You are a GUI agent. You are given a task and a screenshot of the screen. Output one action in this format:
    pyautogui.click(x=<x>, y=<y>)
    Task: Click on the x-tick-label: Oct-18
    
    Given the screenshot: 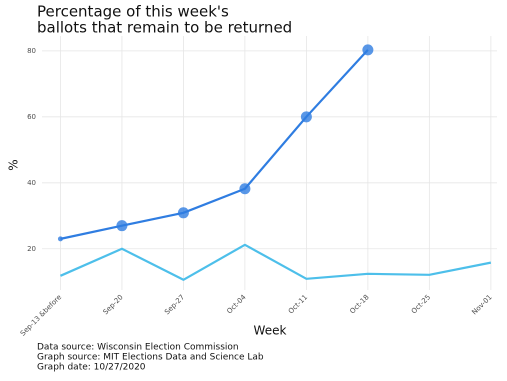 What is the action you would take?
    pyautogui.click(x=359, y=304)
    